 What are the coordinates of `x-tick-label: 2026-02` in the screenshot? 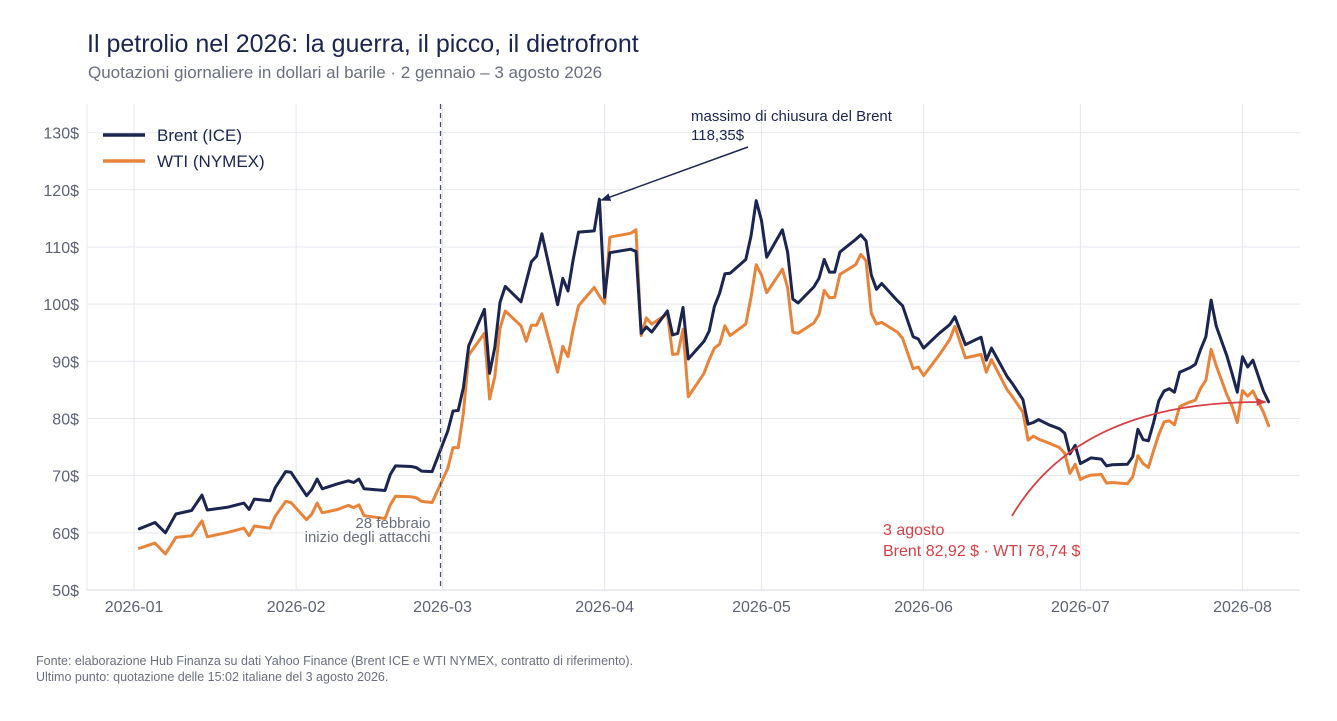 It's located at (296, 607).